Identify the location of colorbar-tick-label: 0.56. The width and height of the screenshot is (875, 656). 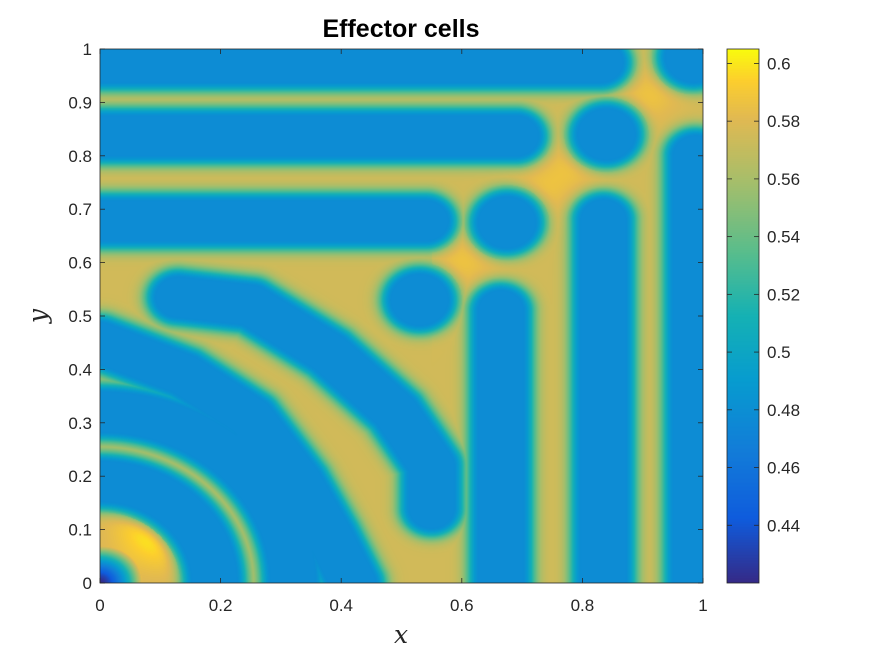
(783, 179).